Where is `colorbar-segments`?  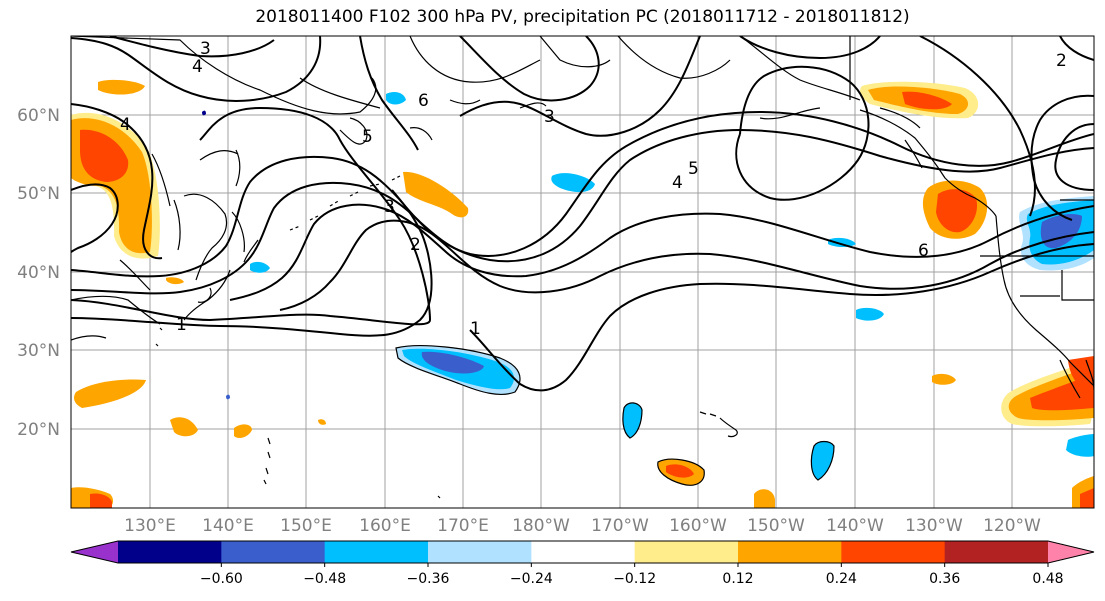 colorbar-segments is located at coordinates (582, 552).